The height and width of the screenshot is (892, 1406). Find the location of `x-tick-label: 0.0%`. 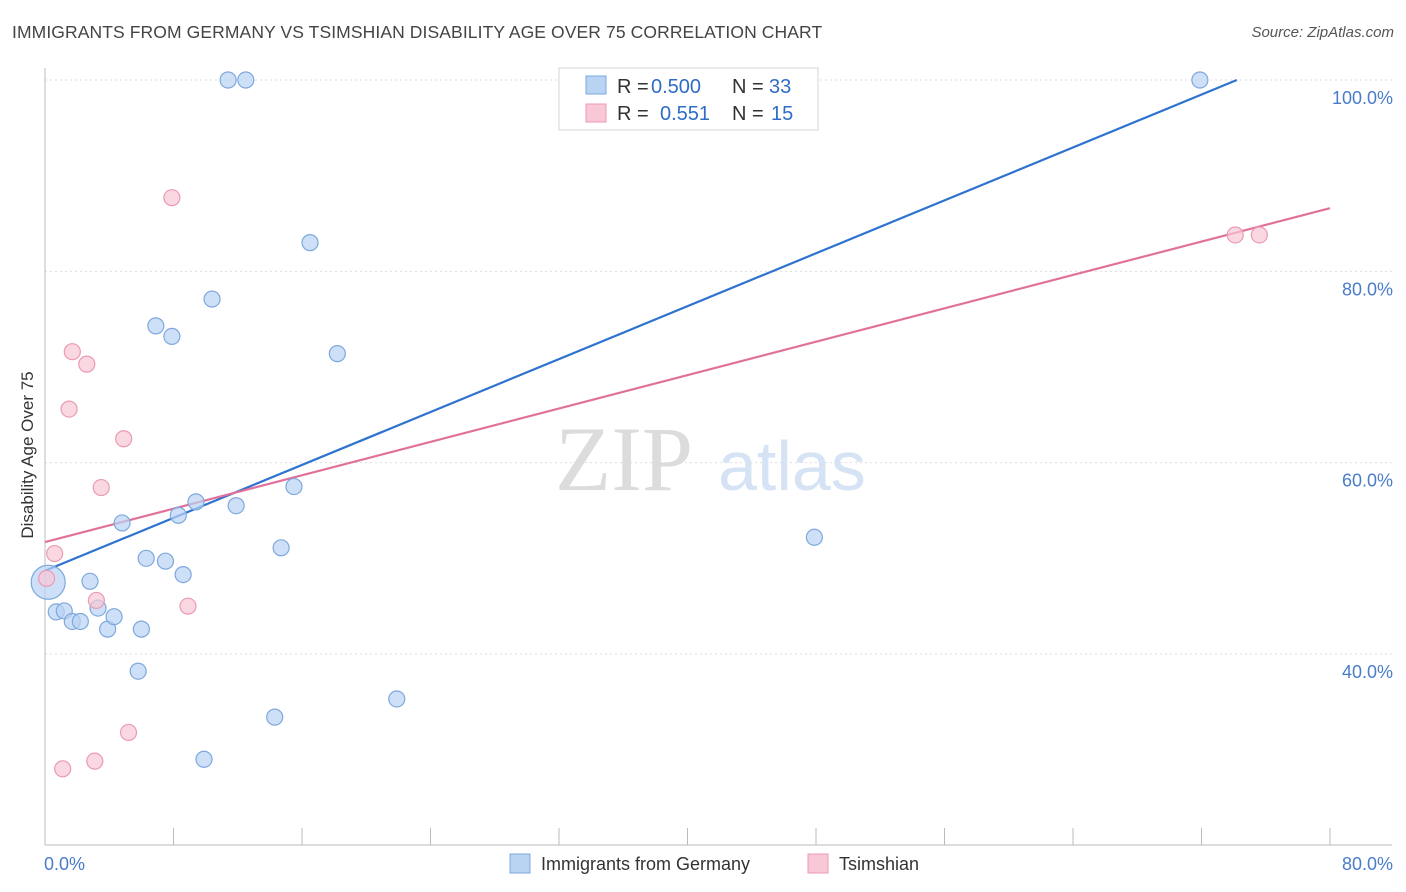

x-tick-label: 0.0% is located at coordinates (64, 864).